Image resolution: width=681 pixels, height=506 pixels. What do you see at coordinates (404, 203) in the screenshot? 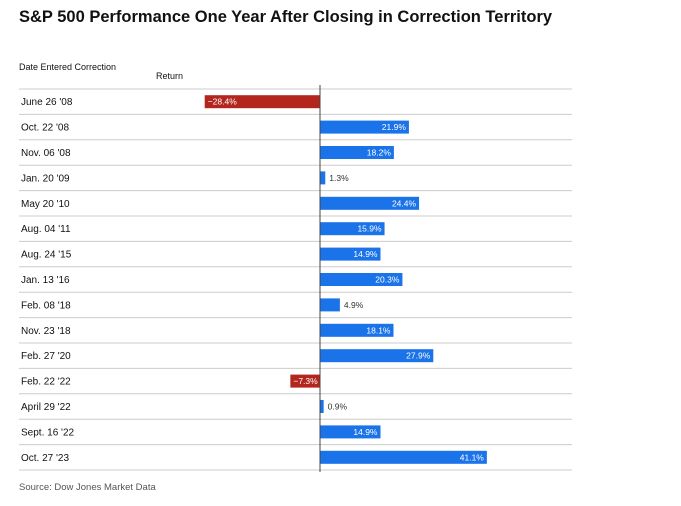
I see `data-label: 24.4%` at bounding box center [404, 203].